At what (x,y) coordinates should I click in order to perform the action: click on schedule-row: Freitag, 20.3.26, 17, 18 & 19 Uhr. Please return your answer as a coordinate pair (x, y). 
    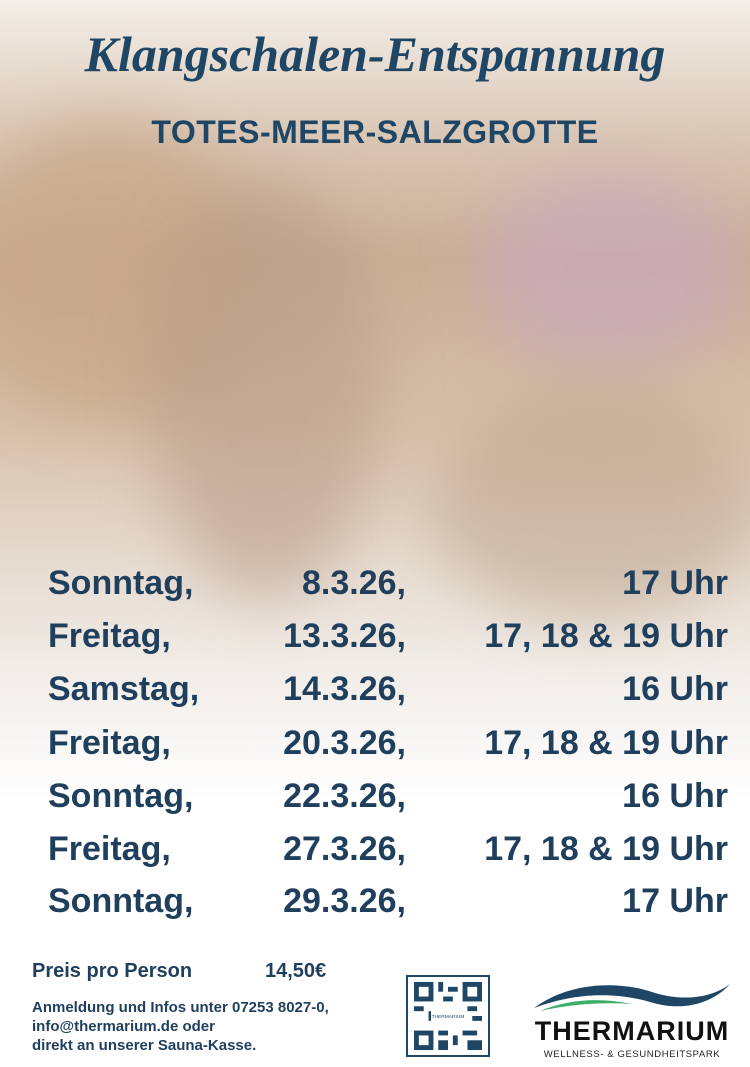
    Looking at the image, I should click on (388, 743).